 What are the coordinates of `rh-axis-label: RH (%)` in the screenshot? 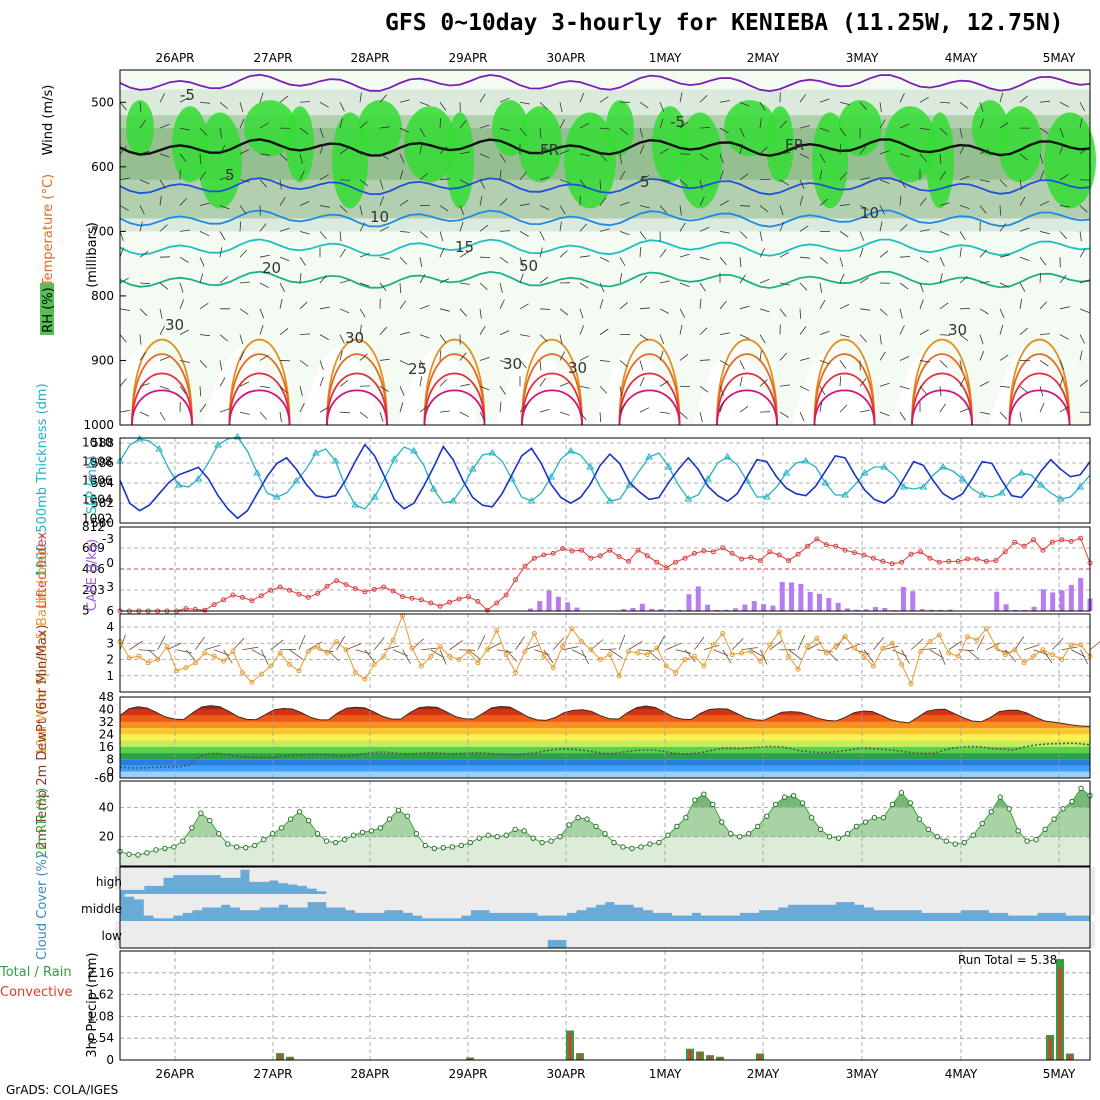 It's located at (48, 309).